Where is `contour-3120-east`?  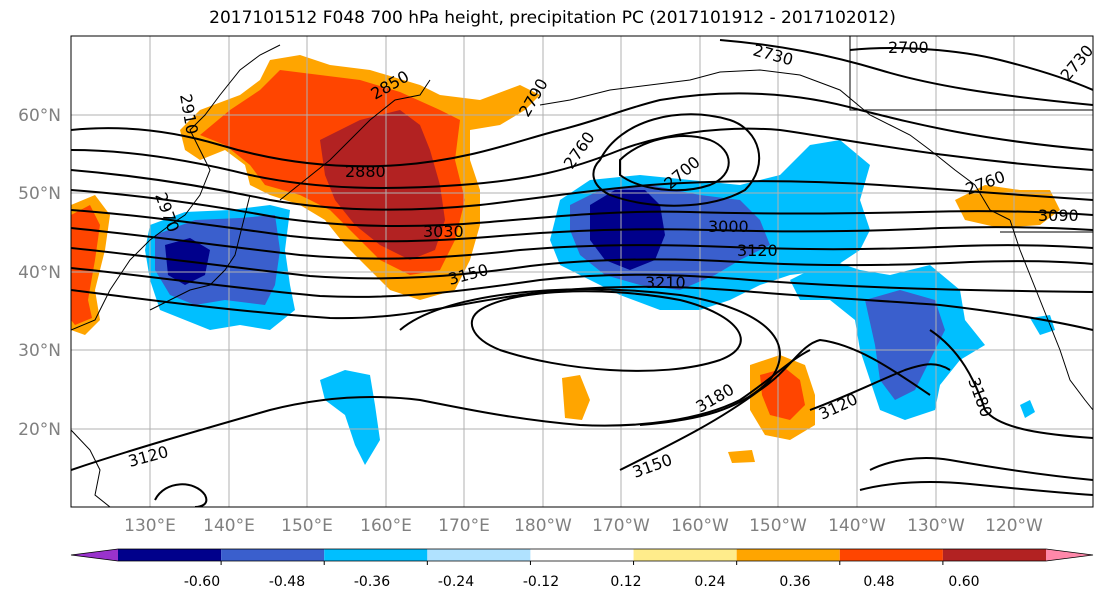 contour-3120-east is located at coordinates (880, 387).